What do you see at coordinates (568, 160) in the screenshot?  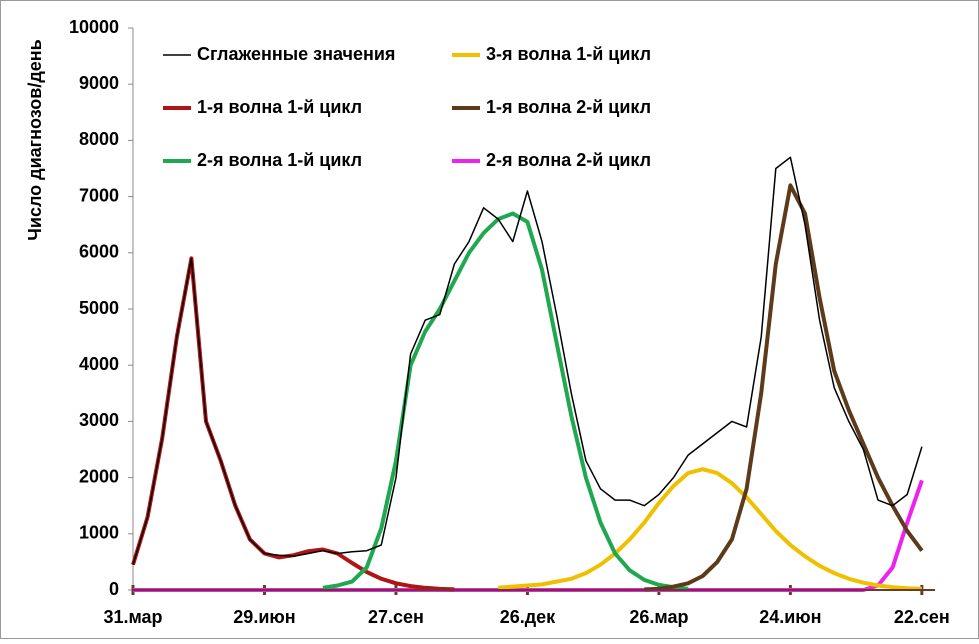 I see `legend-label: 2-я волна 2-й цикл` at bounding box center [568, 160].